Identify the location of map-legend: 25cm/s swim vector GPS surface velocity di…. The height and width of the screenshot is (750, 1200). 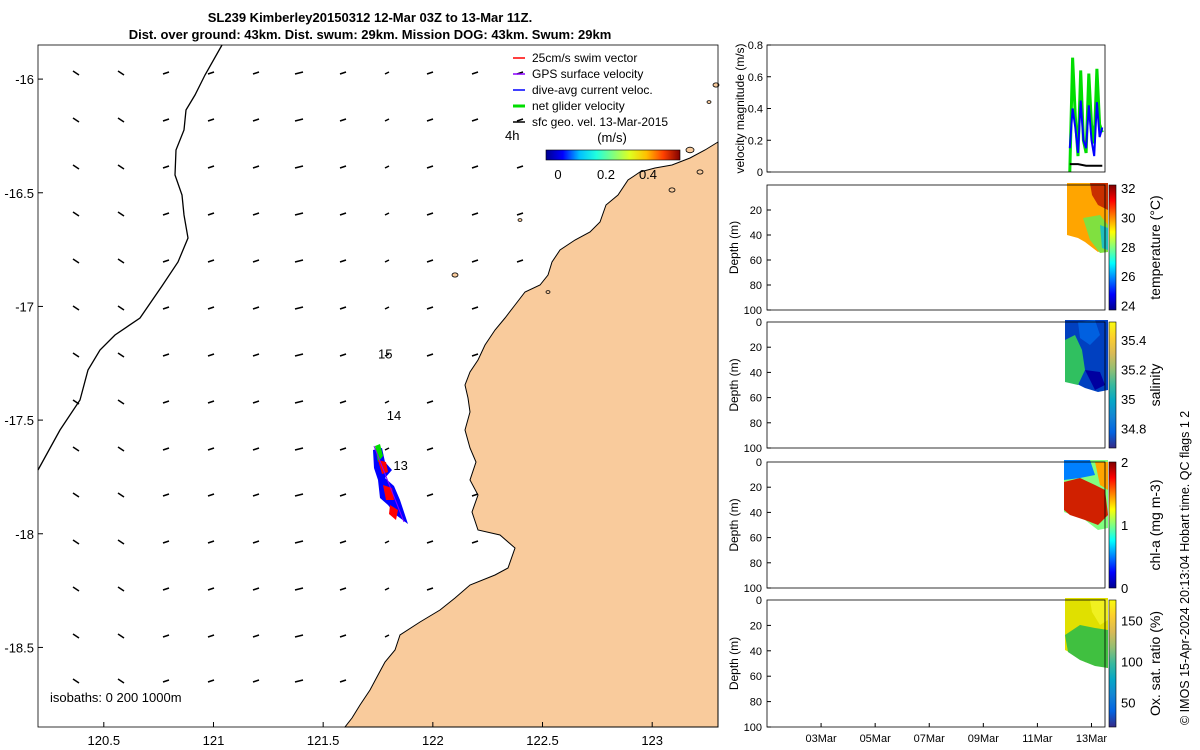
(593, 116).